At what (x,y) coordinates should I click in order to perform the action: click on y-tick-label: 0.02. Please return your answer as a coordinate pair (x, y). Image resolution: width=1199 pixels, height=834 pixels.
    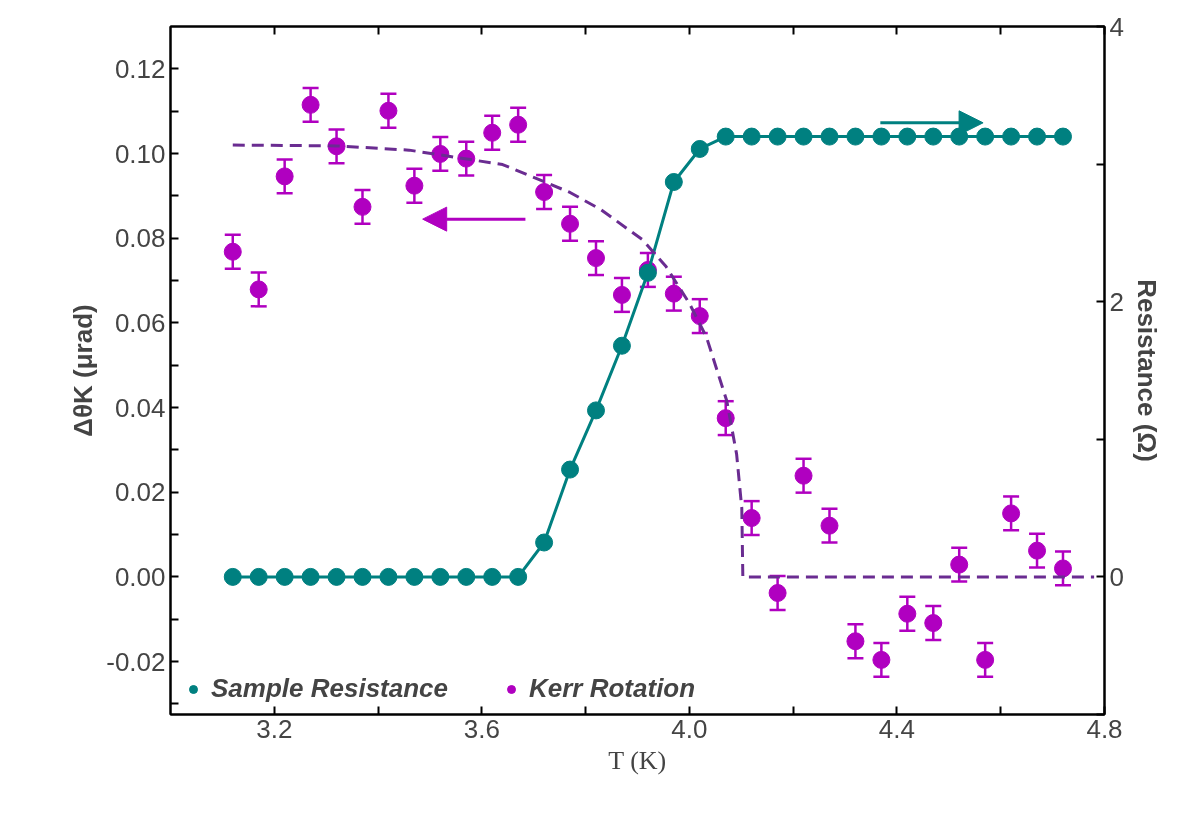
    Looking at the image, I should click on (140, 492).